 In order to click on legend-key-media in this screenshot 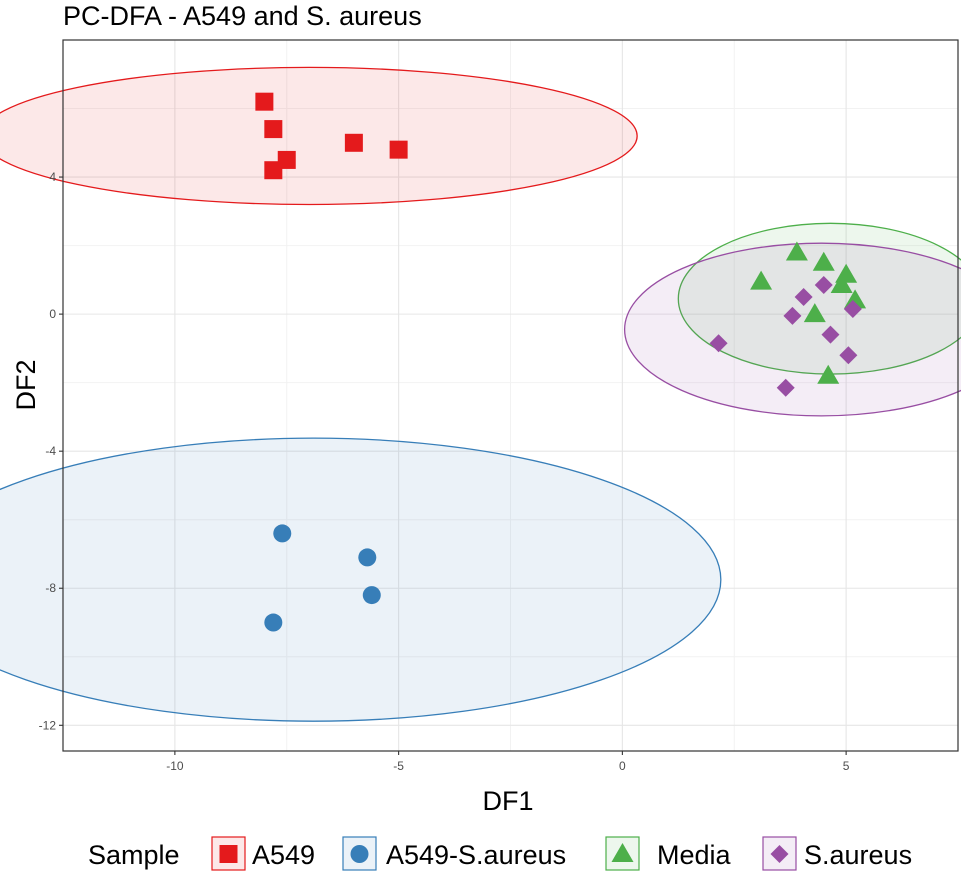, I will do `click(622, 853)`.